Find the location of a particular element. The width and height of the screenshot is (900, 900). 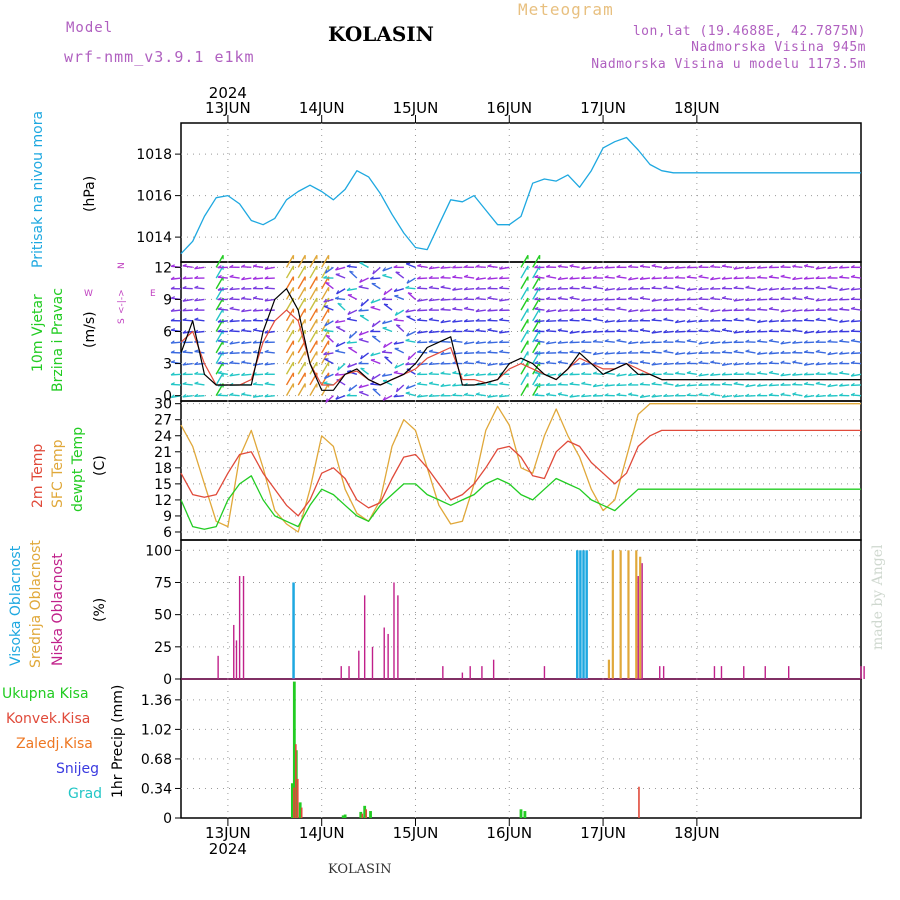

temp-y-tick-label: 6 is located at coordinates (167, 533).